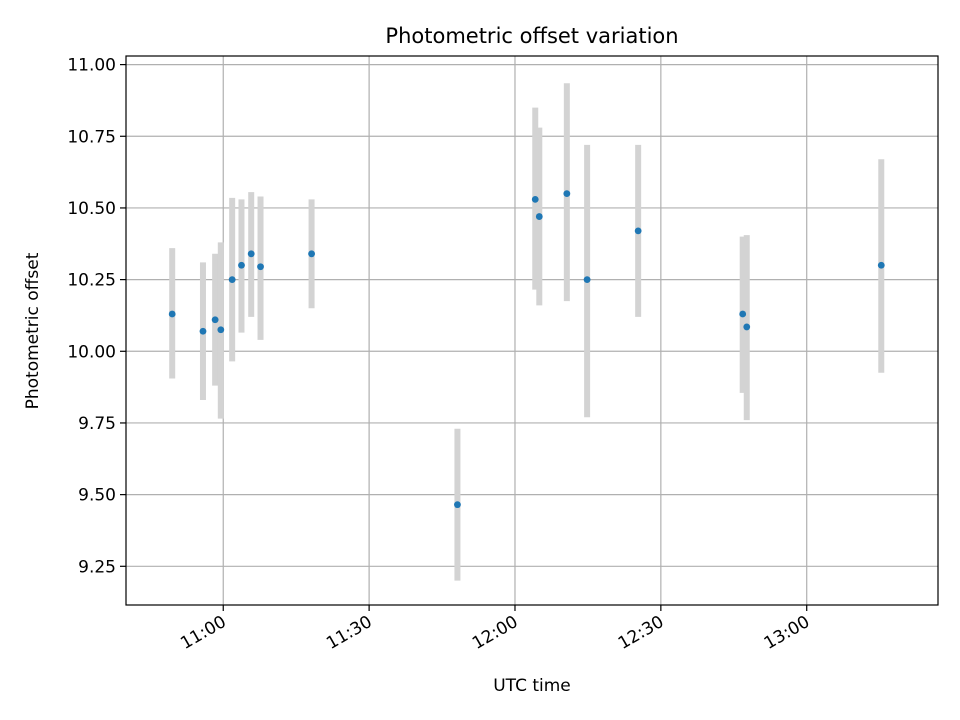  What do you see at coordinates (91, 66) in the screenshot?
I see `y-tick-label: 11.00` at bounding box center [91, 66].